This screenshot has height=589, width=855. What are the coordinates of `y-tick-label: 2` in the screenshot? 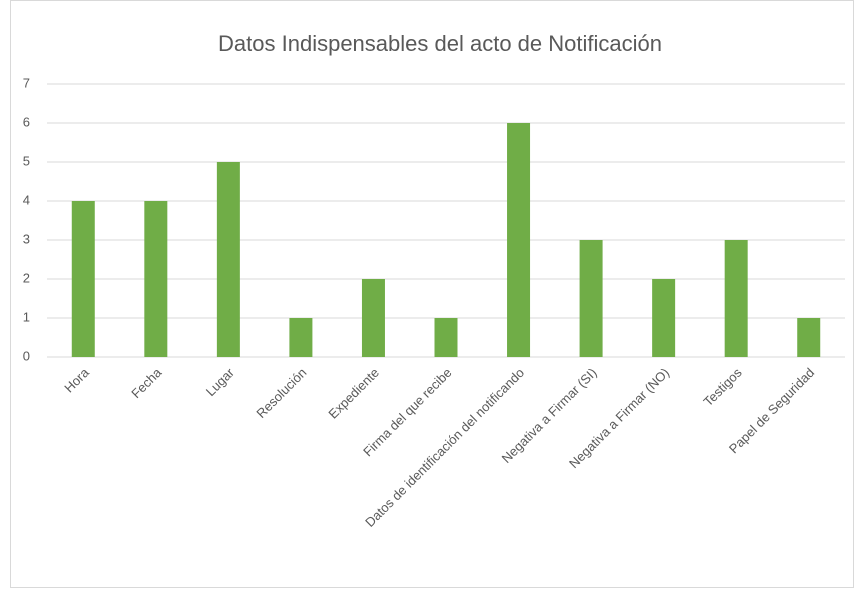 It's located at (26, 277).